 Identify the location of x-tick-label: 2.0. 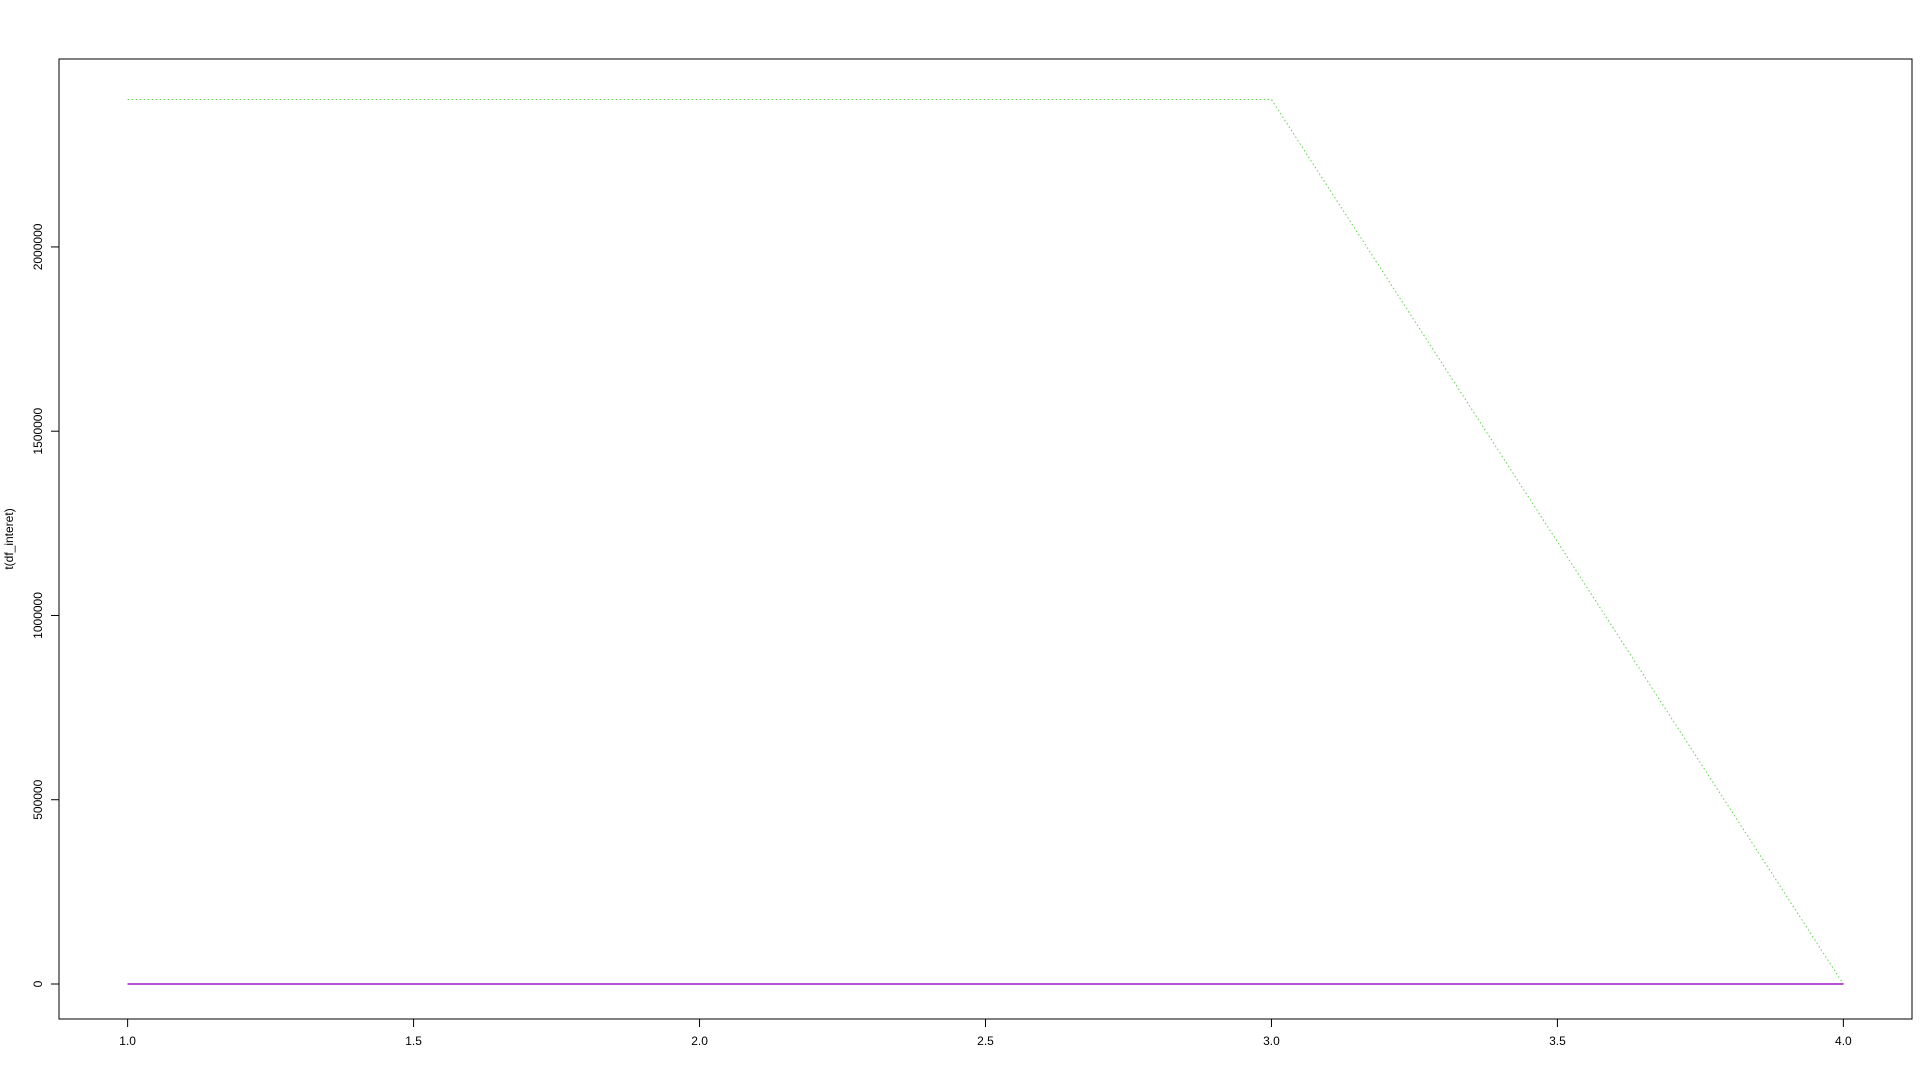
(699, 1041).